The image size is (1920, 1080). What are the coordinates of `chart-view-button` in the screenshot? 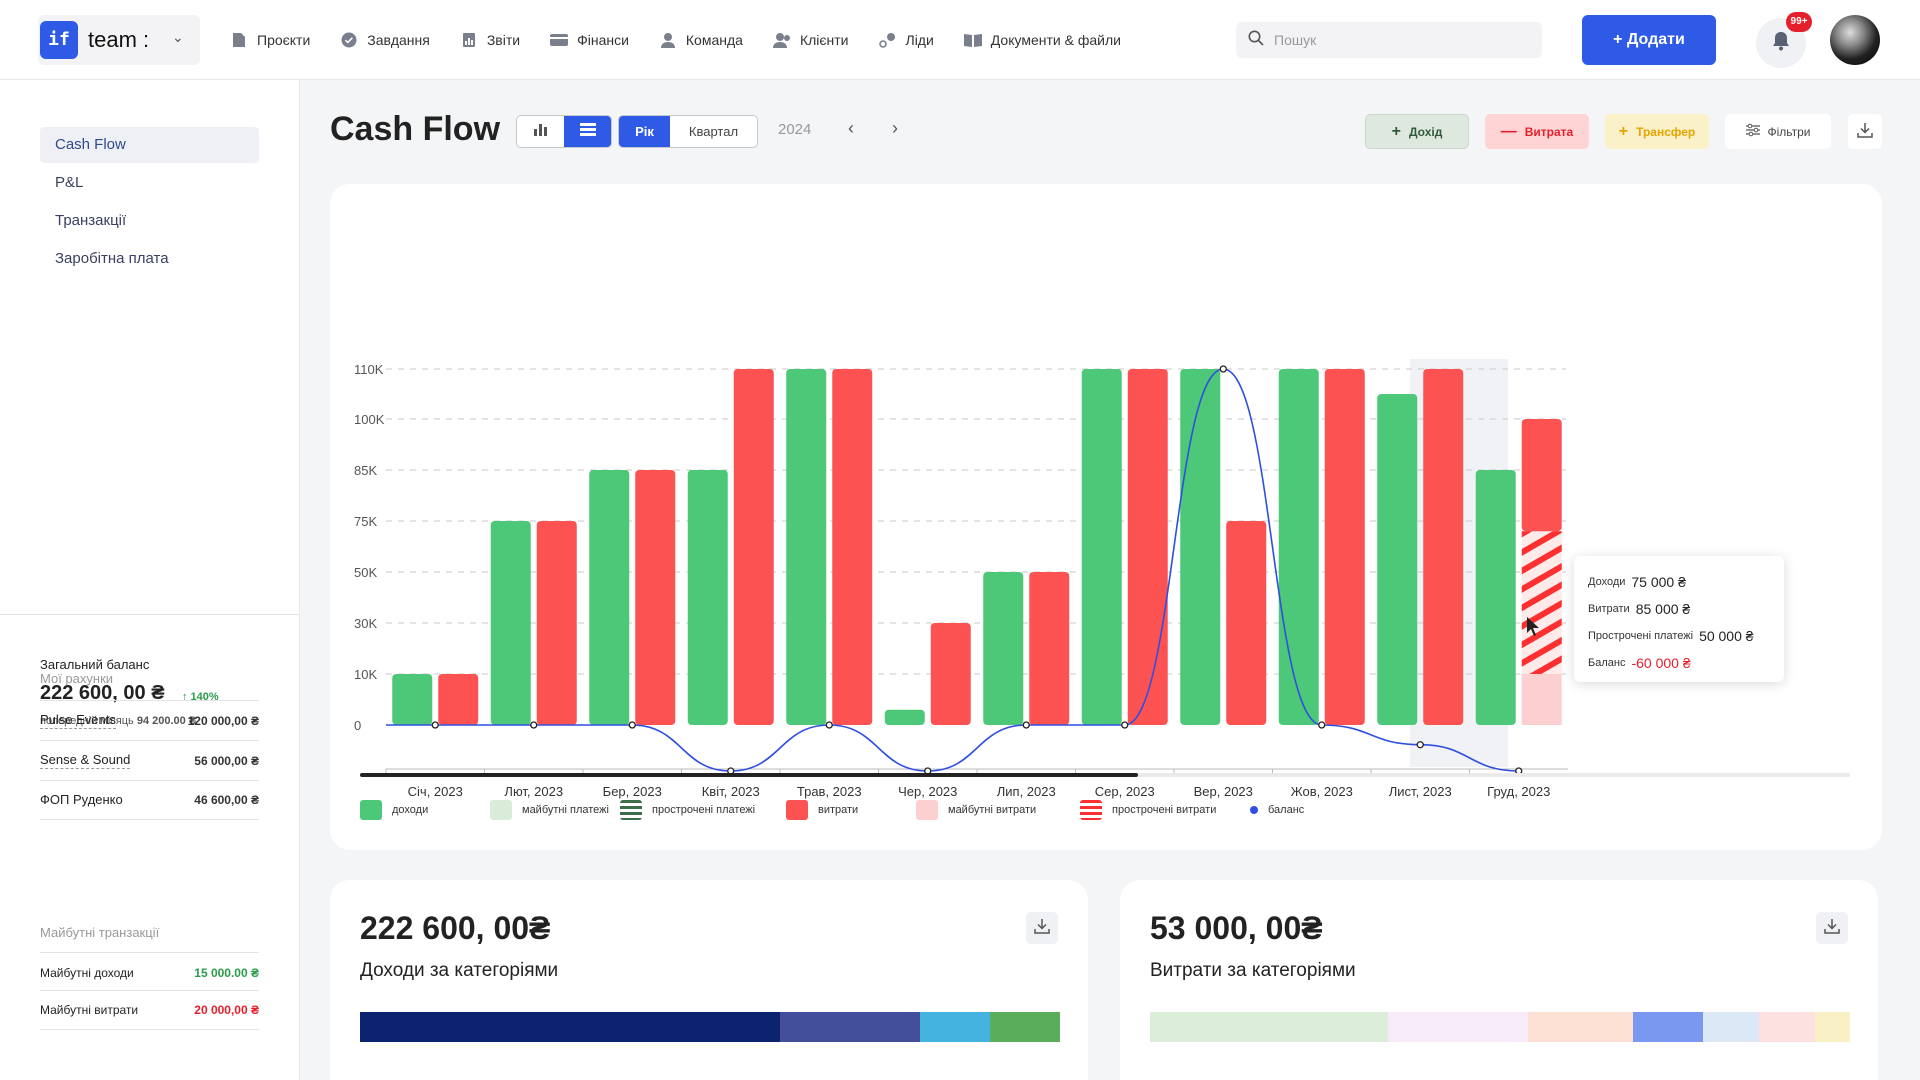 It's located at (540, 131).